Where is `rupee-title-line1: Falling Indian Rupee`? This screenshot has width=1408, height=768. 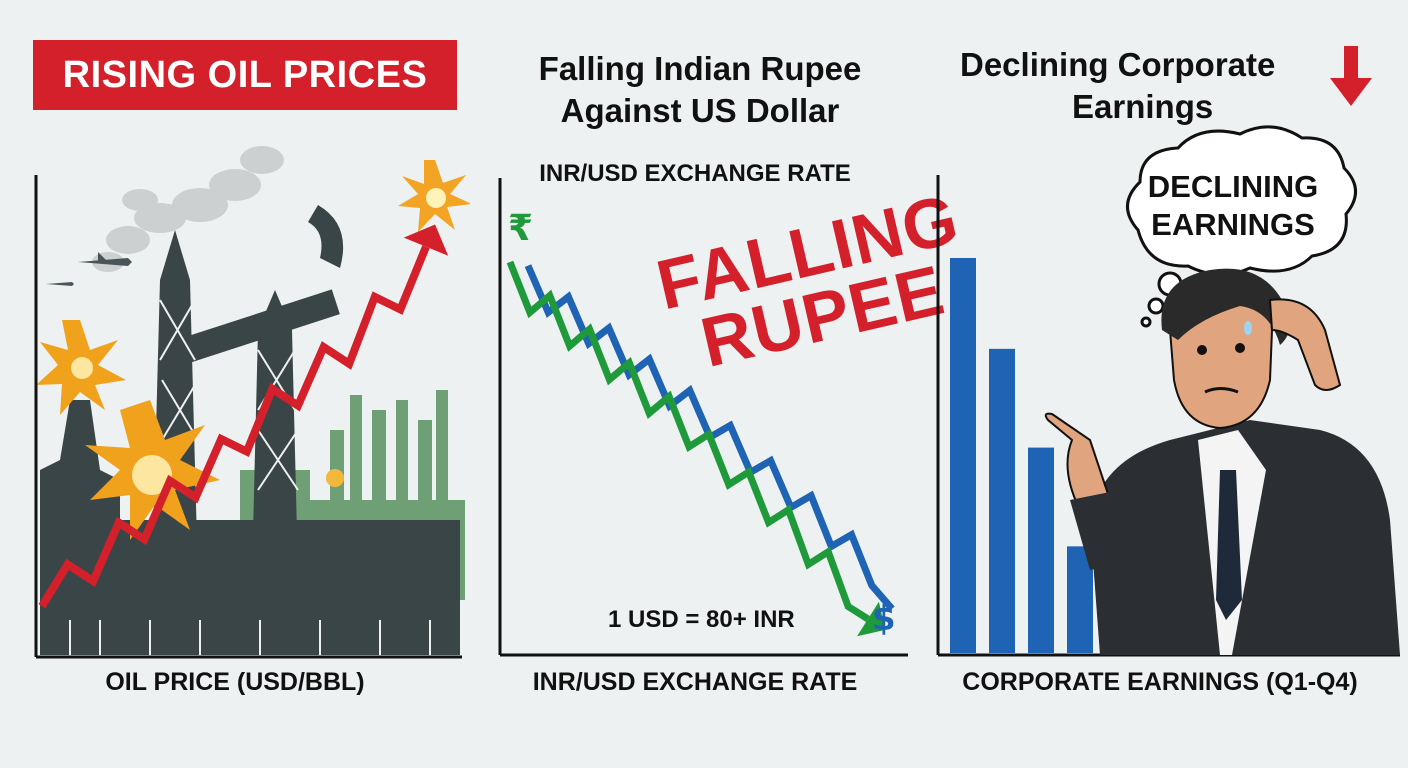
rupee-title-line1: Falling Indian Rupee is located at coordinates (700, 68).